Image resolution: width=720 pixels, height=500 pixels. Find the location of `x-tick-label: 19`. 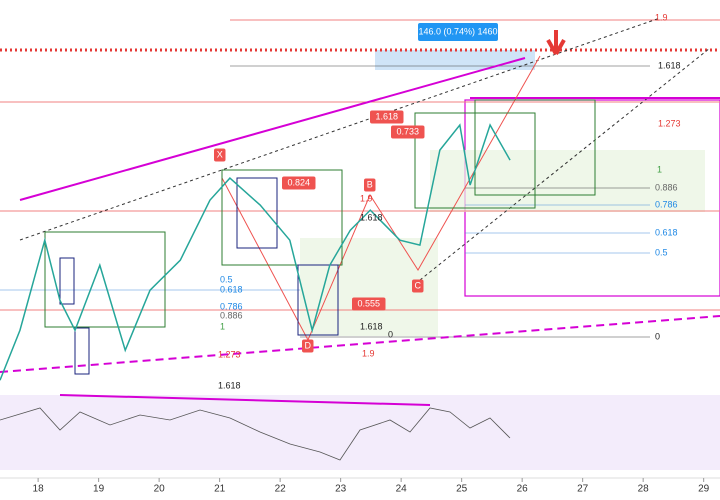

x-tick-label: 19 is located at coordinates (99, 489).